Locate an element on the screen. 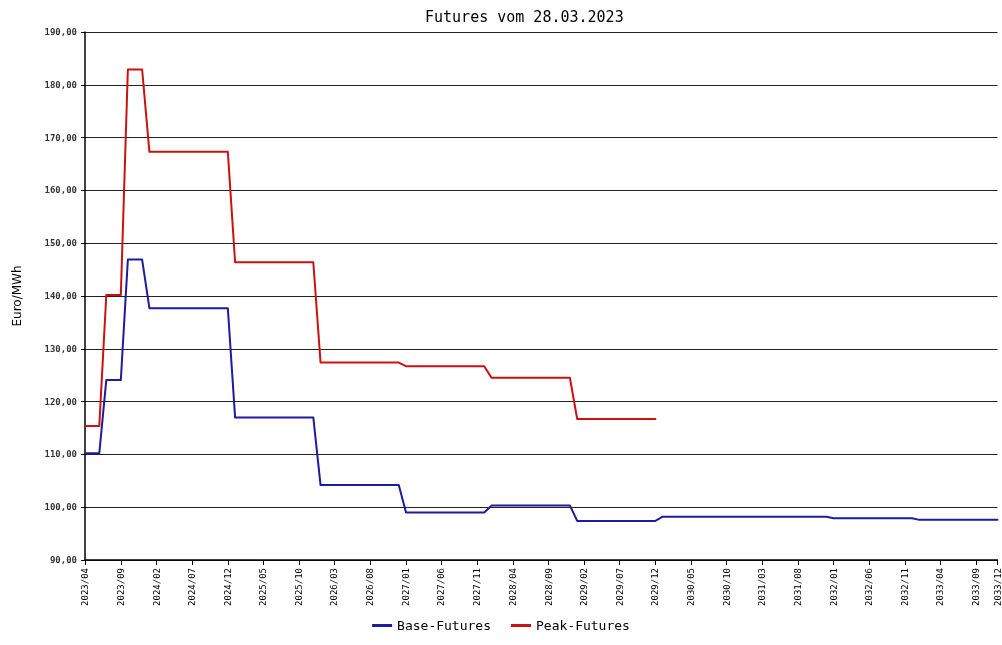  x-tick-label: 2030/10 is located at coordinates (726, 587).